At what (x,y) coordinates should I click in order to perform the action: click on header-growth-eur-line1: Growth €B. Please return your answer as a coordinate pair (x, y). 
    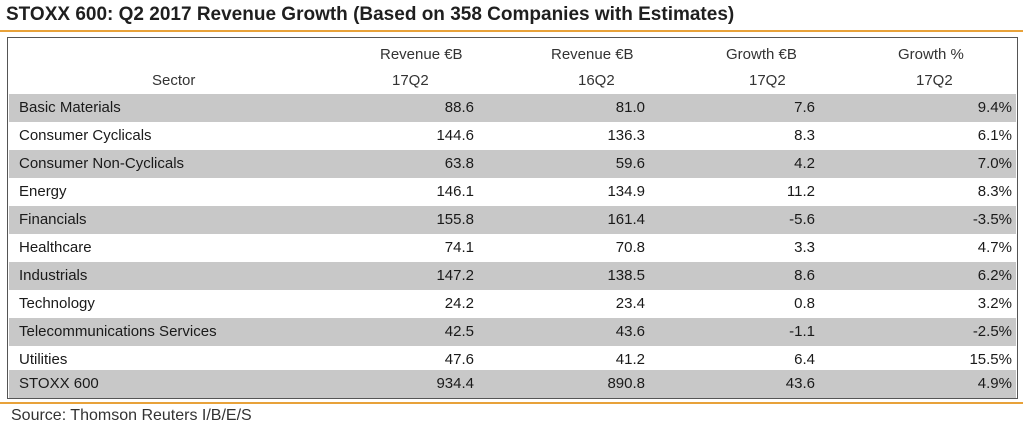
    Looking at the image, I should click on (761, 54).